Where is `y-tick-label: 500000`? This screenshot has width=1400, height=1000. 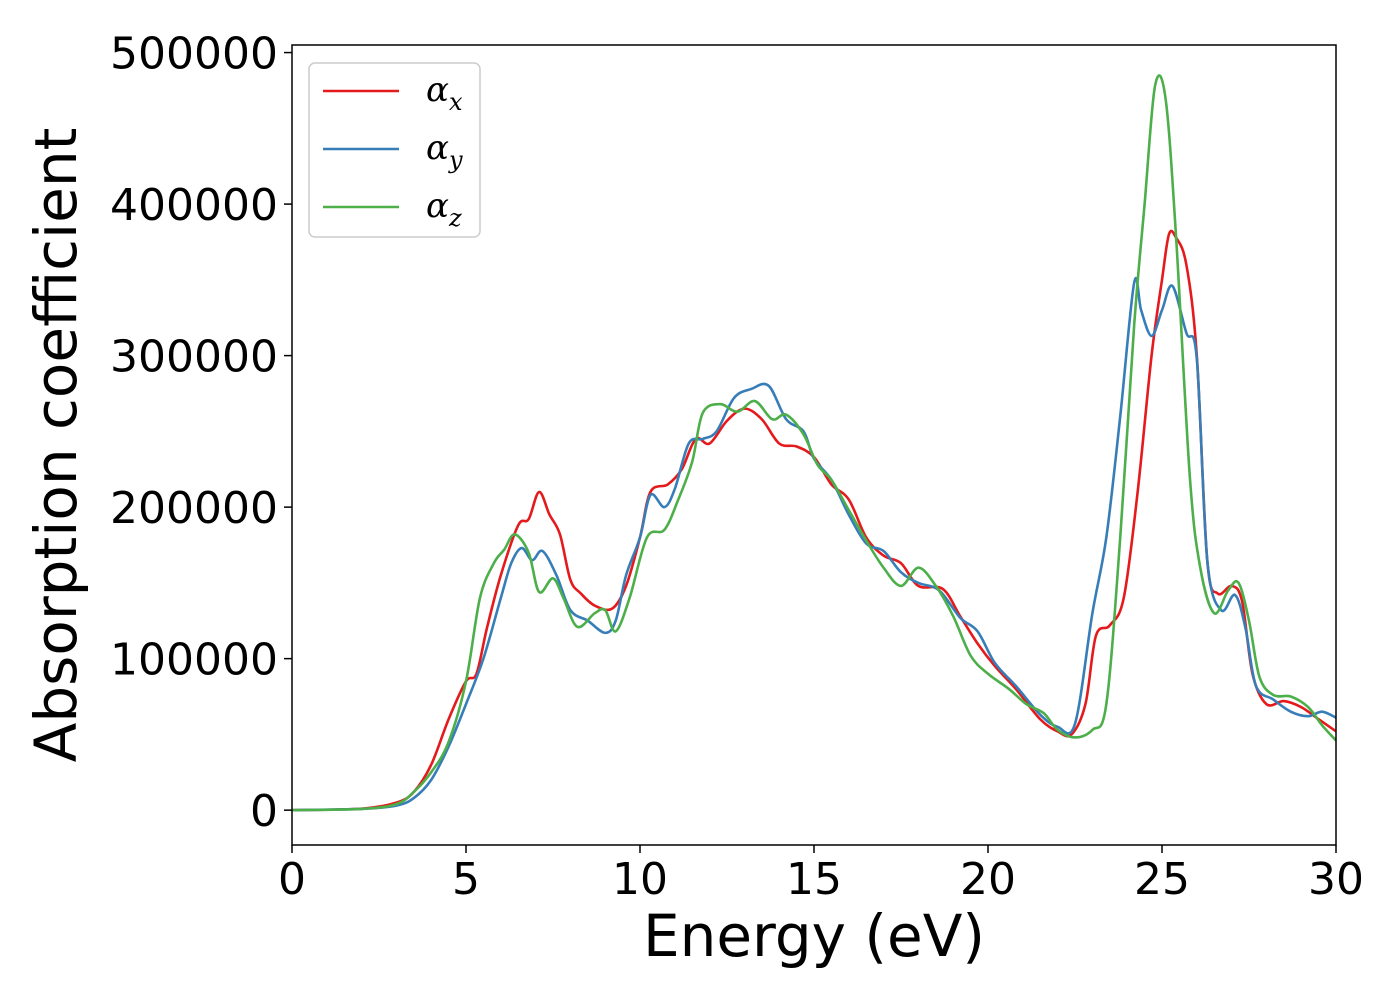
y-tick-label: 500000 is located at coordinates (194, 54).